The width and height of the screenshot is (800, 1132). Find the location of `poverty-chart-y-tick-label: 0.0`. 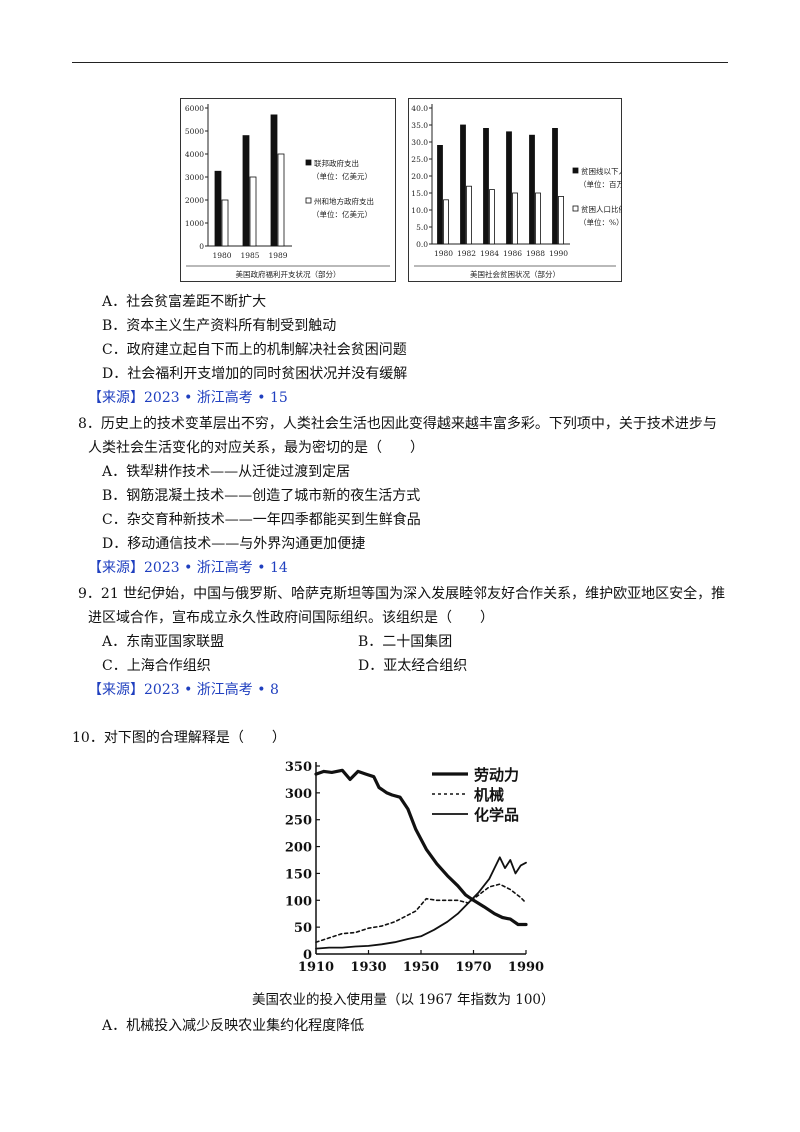

poverty-chart-y-tick-label: 0.0 is located at coordinates (422, 244).